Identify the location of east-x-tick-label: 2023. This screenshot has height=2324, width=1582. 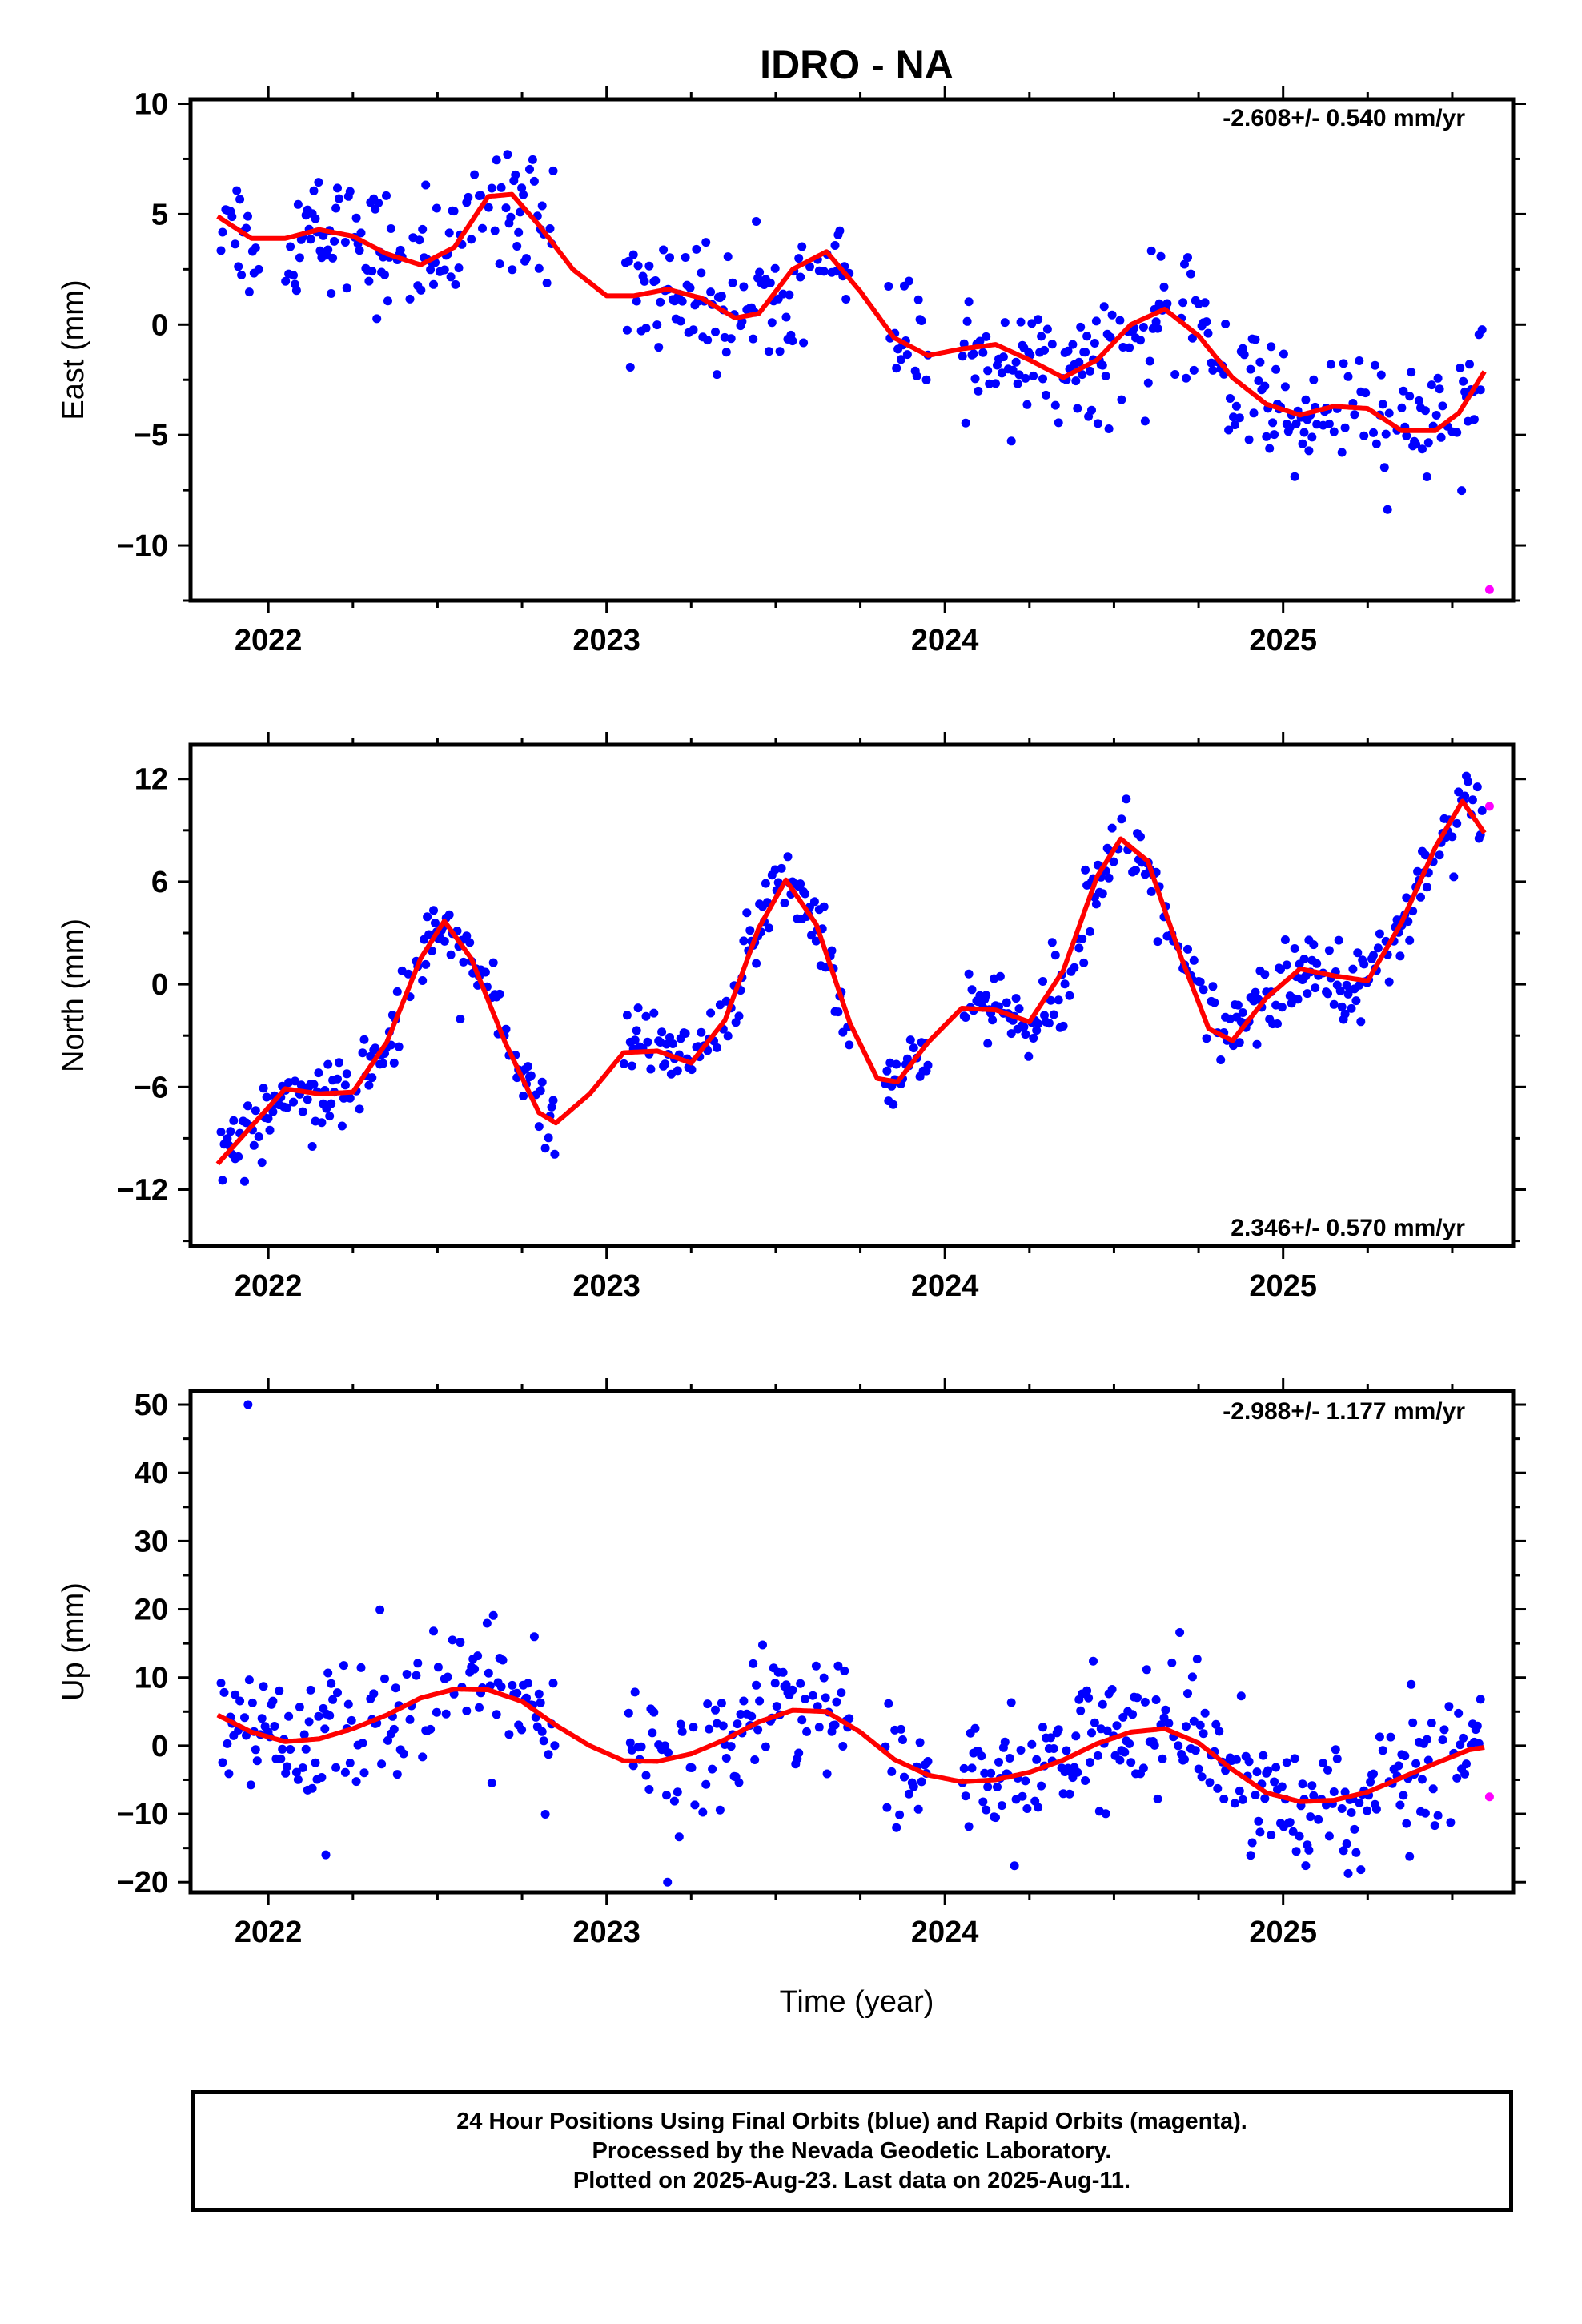
(606, 640).